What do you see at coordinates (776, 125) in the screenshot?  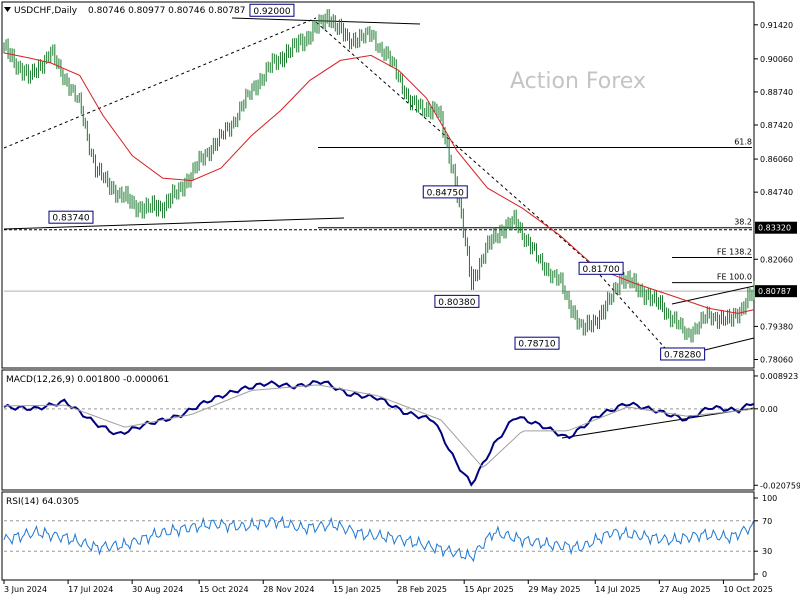 I see `y-tick-label: 0.87420` at bounding box center [776, 125].